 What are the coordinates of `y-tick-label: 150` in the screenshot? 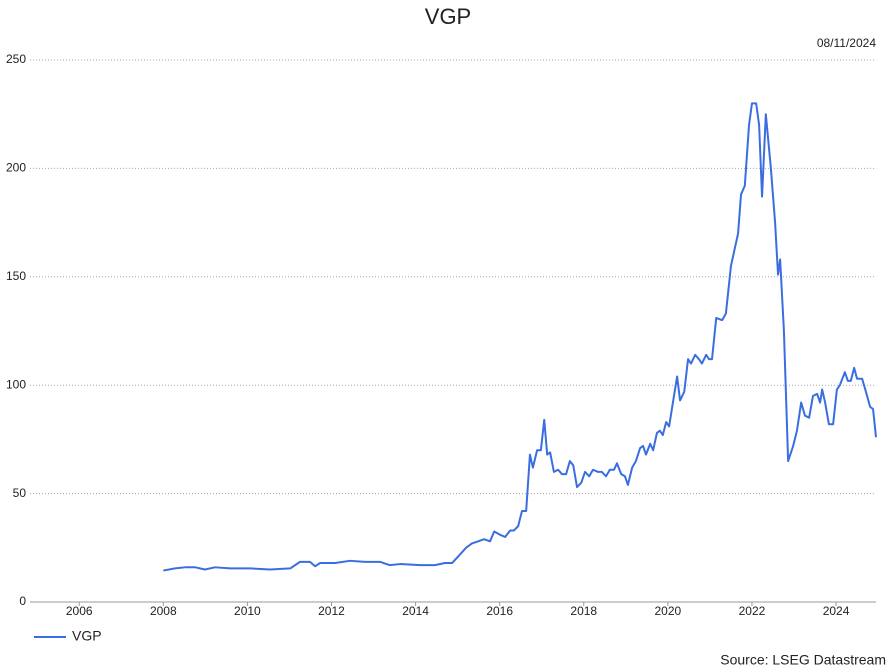 It's located at (16, 276).